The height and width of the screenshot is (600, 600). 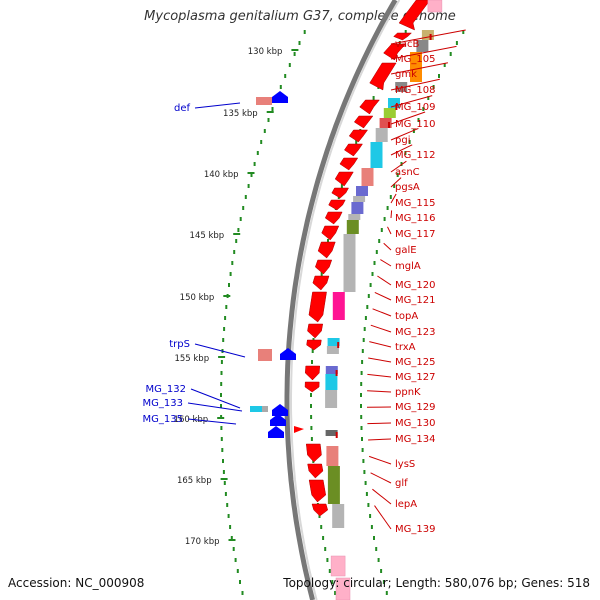 I want to click on gene-label-ppnk: ppnK, so click(x=408, y=392).